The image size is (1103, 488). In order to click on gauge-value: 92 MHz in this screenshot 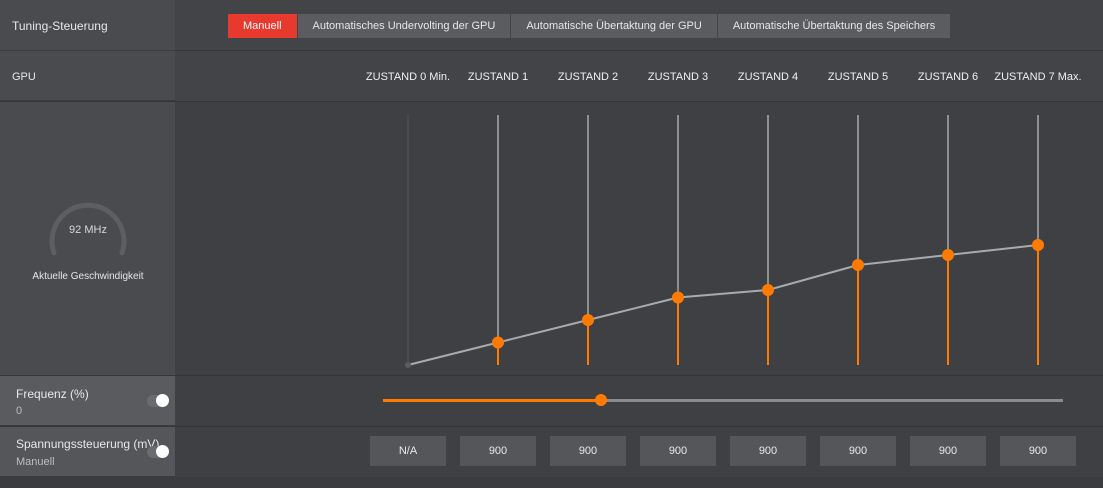, I will do `click(88, 230)`.